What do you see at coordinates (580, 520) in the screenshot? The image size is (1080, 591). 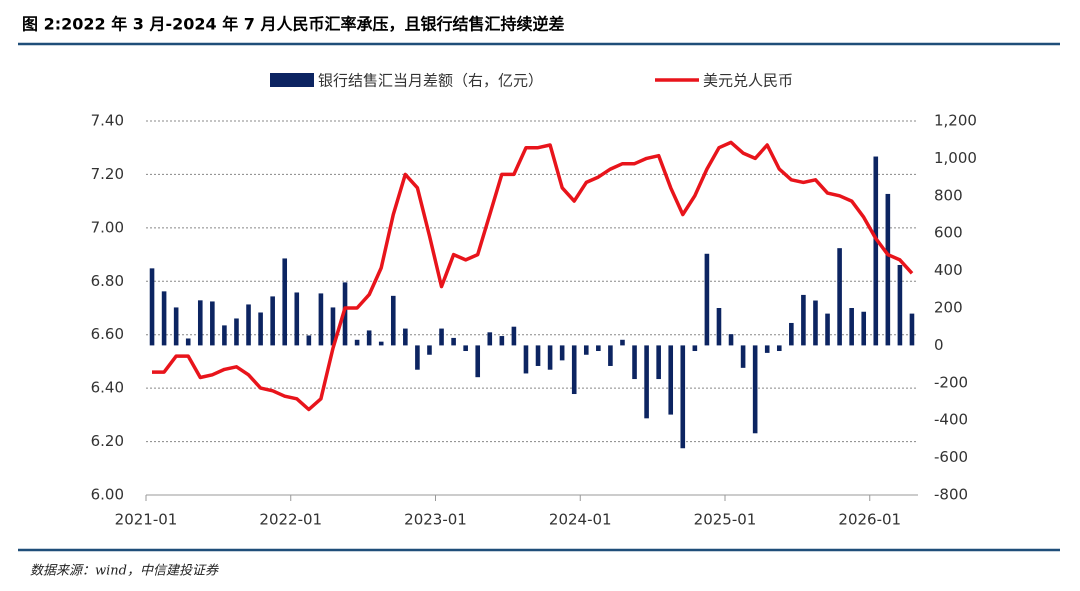 I see `x-tick-label: 2024-01` at bounding box center [580, 520].